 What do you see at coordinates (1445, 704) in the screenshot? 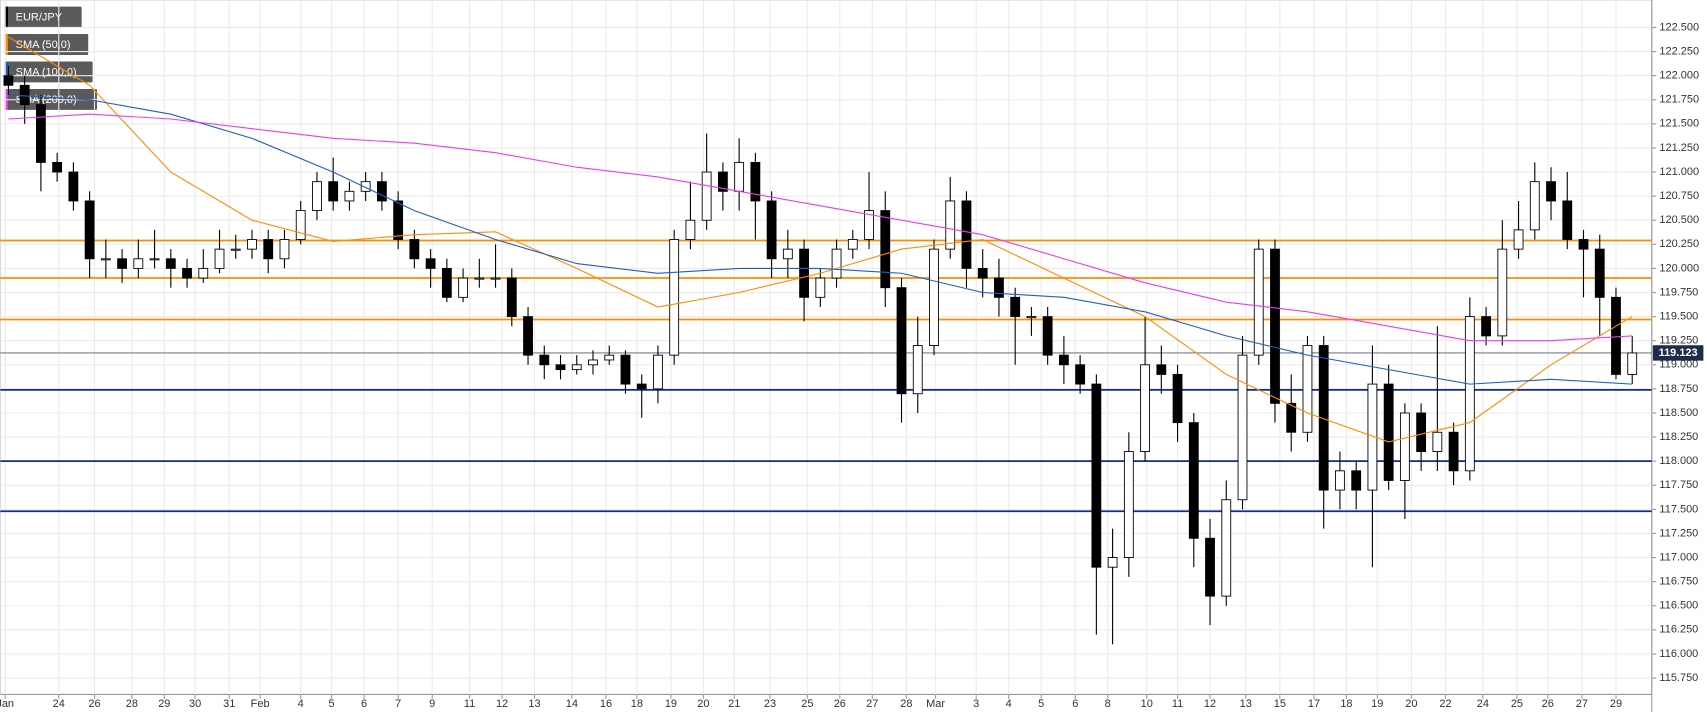
I see `x-tick-label: 22` at bounding box center [1445, 704].